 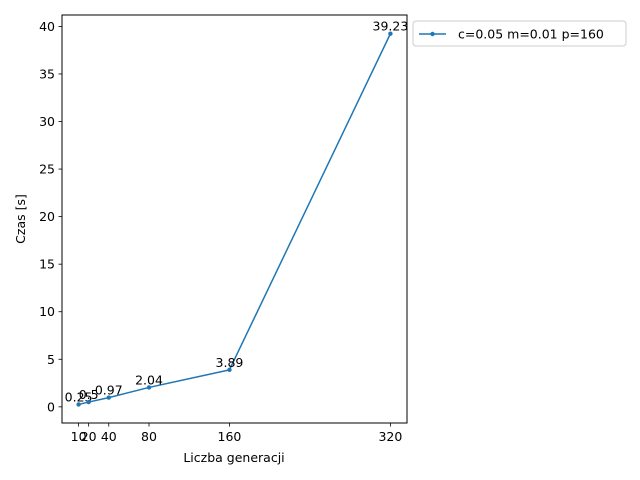 I want to click on data-label: 0.25, so click(x=79, y=396).